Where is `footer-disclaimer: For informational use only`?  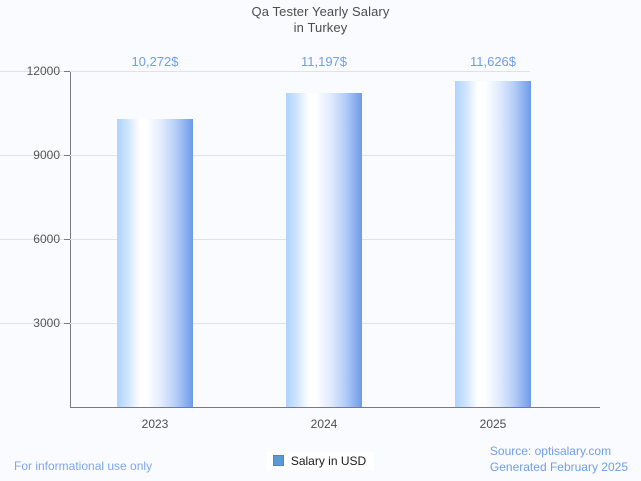 footer-disclaimer: For informational use only is located at coordinates (83, 466).